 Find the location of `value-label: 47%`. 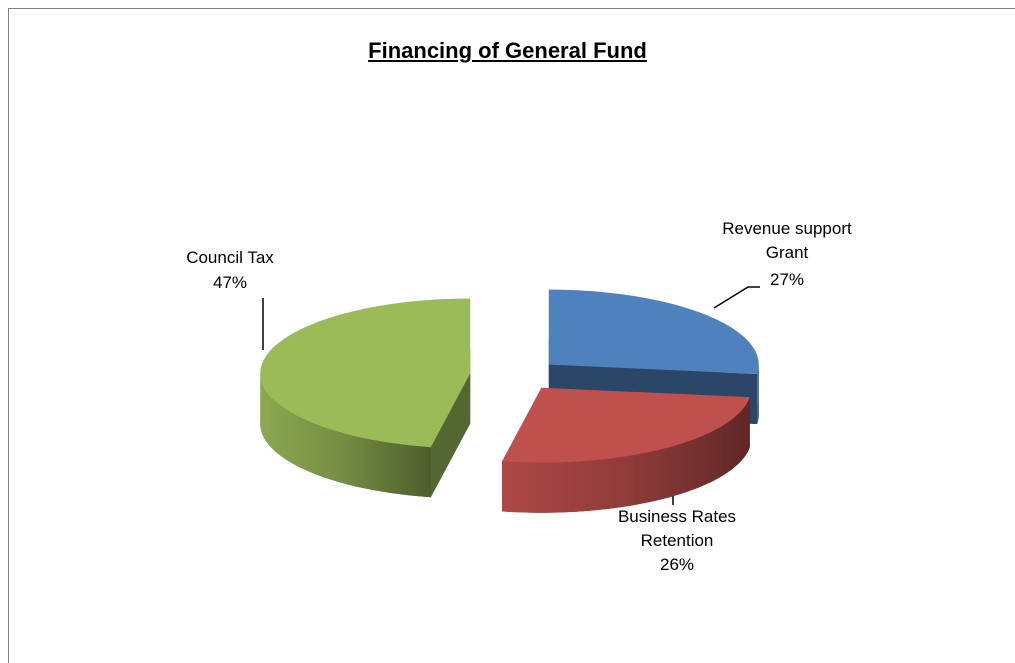

value-label: 47% is located at coordinates (230, 282).